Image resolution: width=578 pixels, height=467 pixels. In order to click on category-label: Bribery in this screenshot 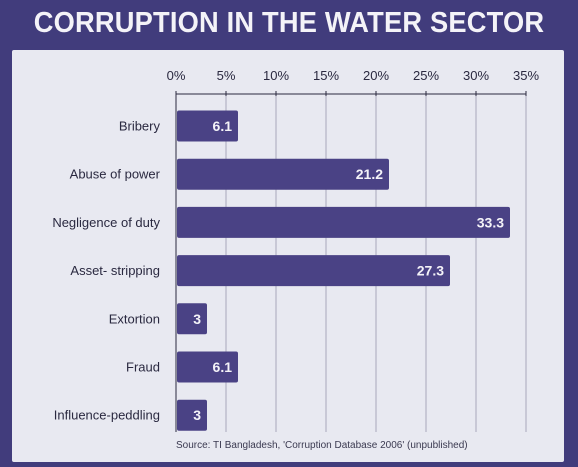, I will do `click(140, 126)`.